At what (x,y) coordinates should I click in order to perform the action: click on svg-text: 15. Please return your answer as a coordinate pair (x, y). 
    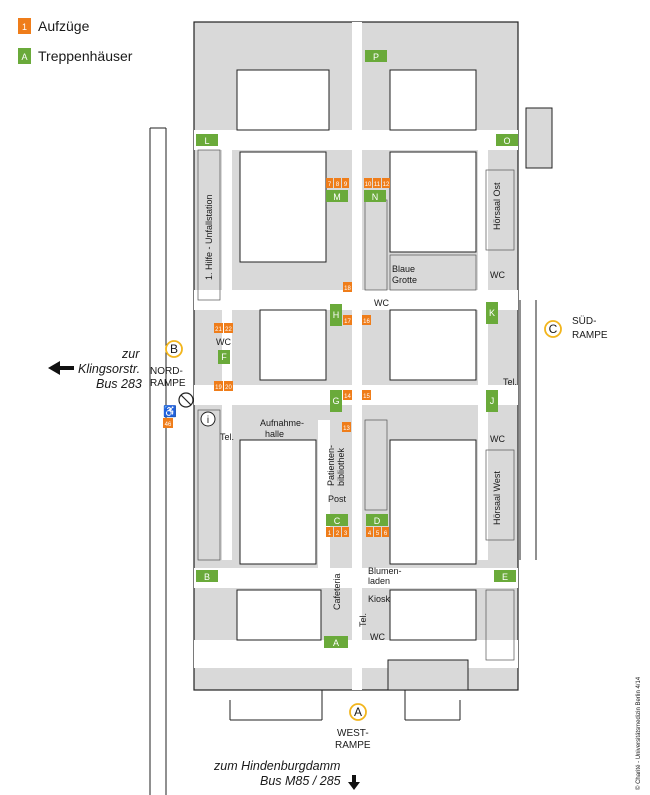
    Looking at the image, I should click on (366, 397).